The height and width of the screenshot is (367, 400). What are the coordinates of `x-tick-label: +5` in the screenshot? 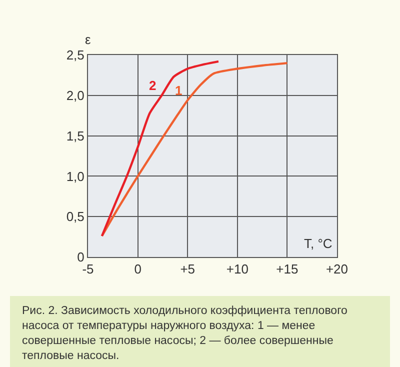 It's located at (188, 269).